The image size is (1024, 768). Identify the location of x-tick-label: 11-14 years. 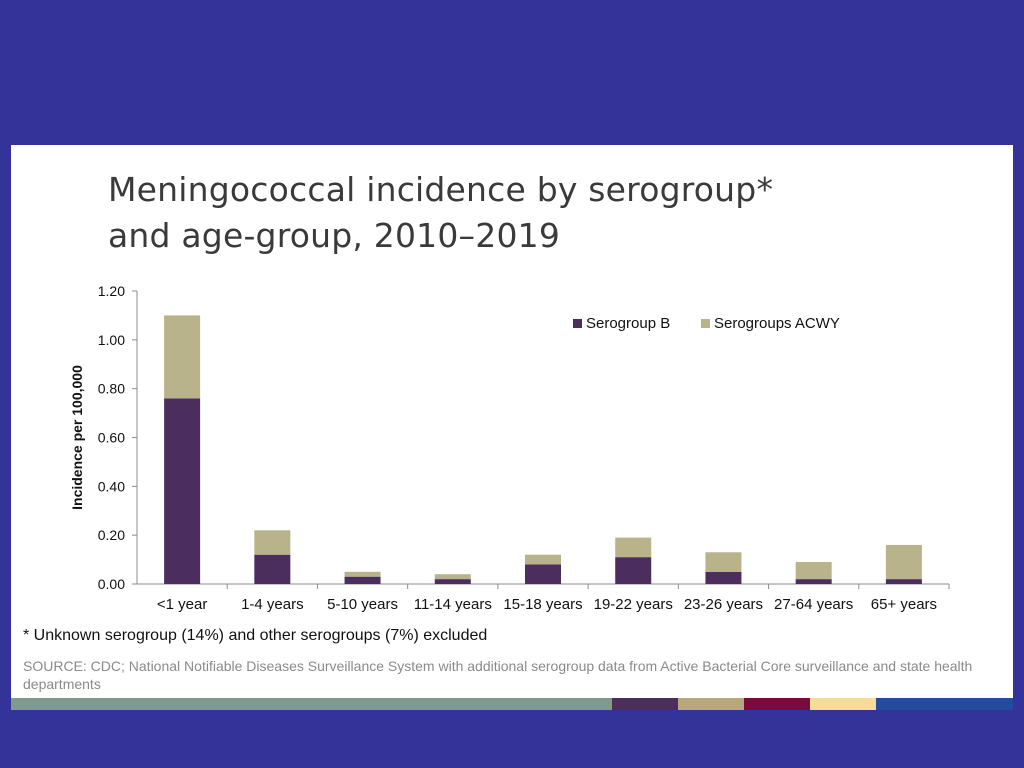
(453, 604).